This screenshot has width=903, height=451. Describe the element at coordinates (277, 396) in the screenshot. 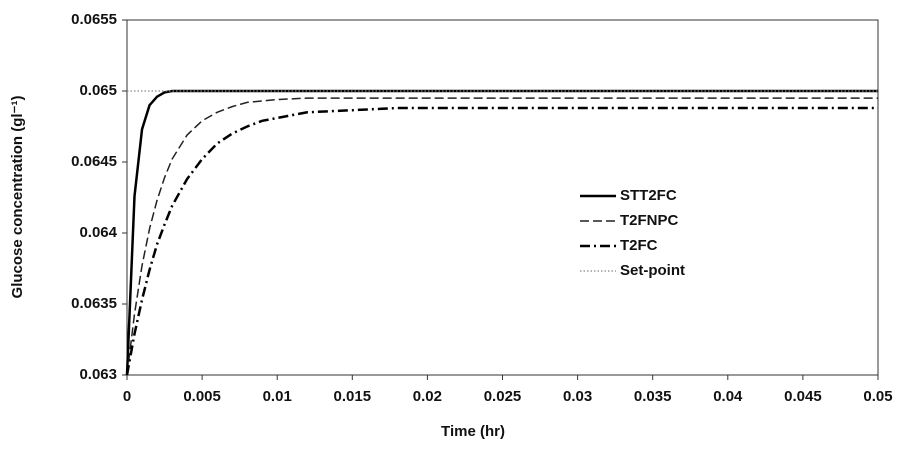

I see `x-tick-label: 0.01` at that location.